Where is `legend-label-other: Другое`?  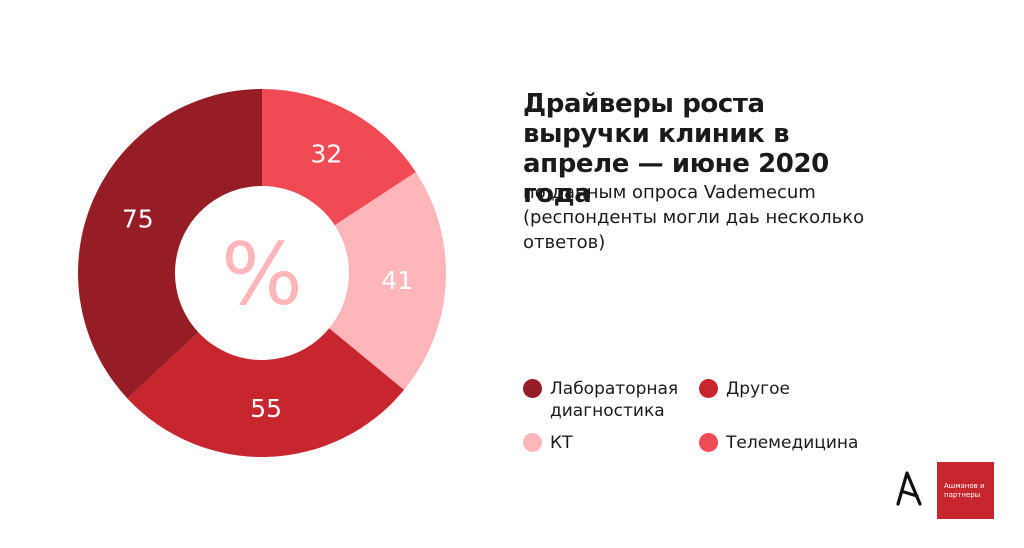 legend-label-other: Другое is located at coordinates (758, 389).